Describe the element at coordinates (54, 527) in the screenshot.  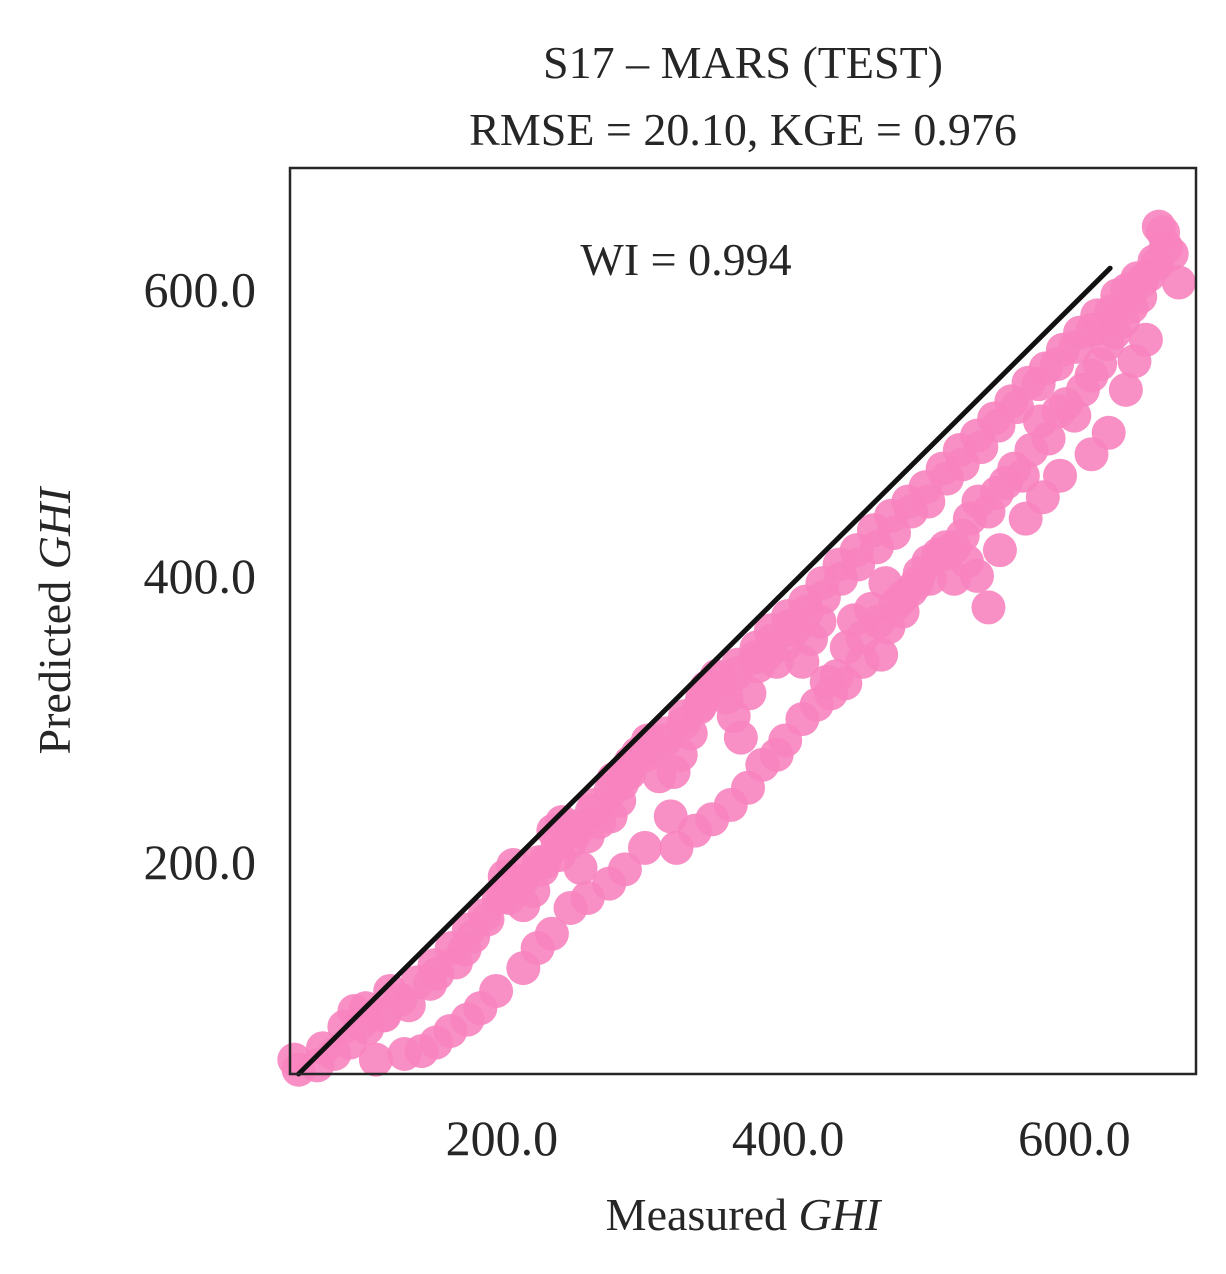
I see `y-axis-label-var: GHI` at that location.